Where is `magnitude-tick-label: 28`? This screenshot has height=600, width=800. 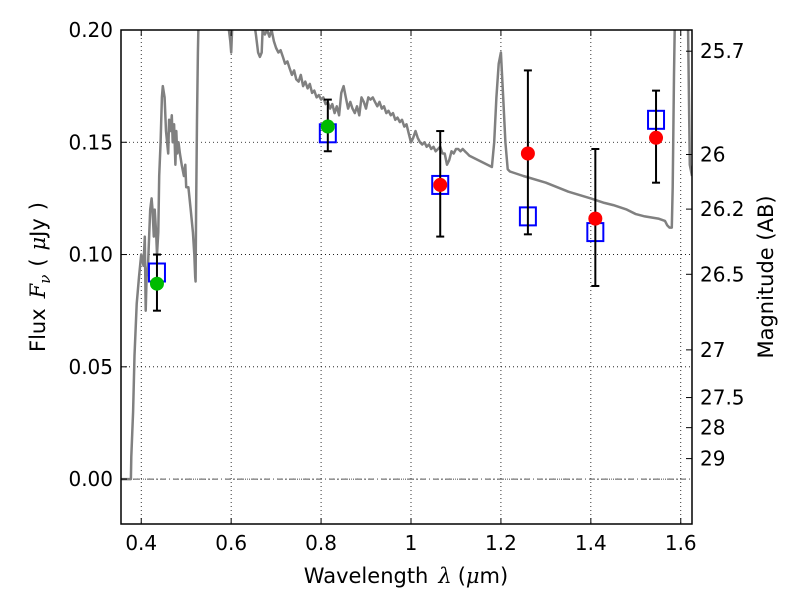 magnitude-tick-label: 28 is located at coordinates (712, 428).